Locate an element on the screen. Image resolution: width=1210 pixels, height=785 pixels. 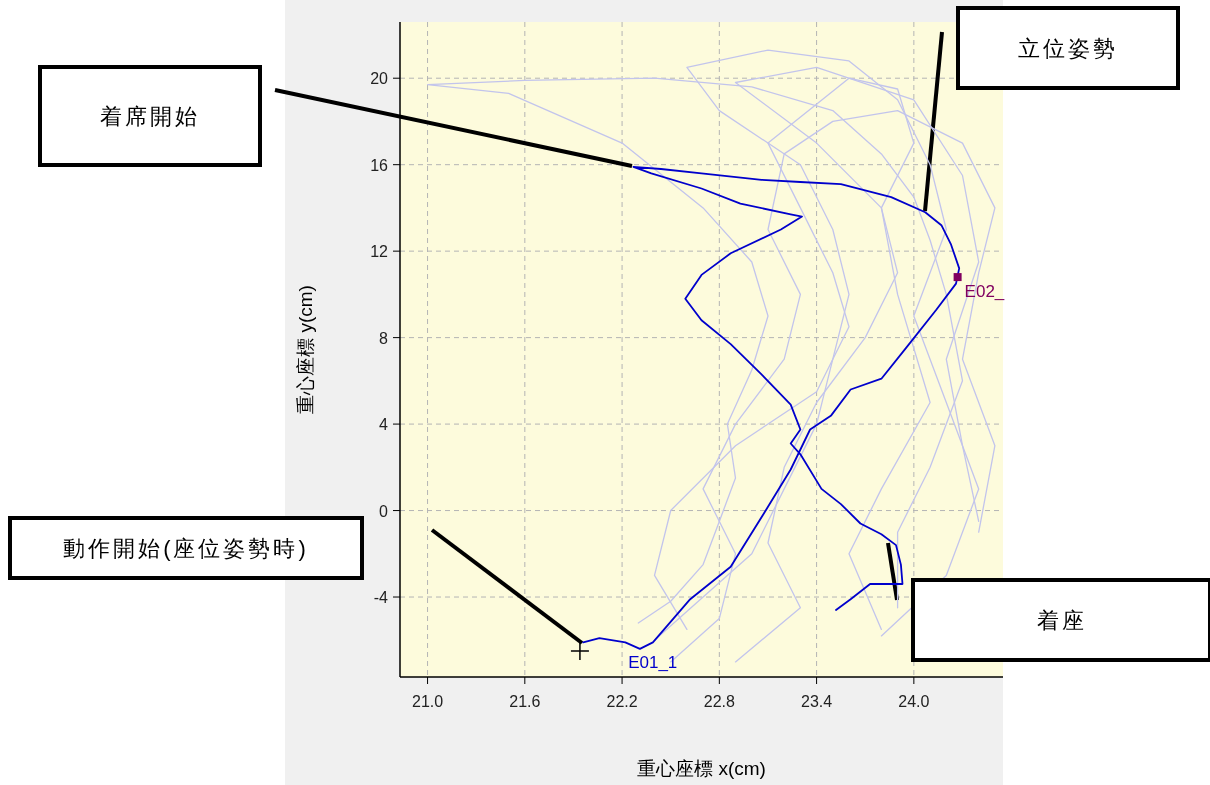
y-tick-label: 0 is located at coordinates (384, 511).